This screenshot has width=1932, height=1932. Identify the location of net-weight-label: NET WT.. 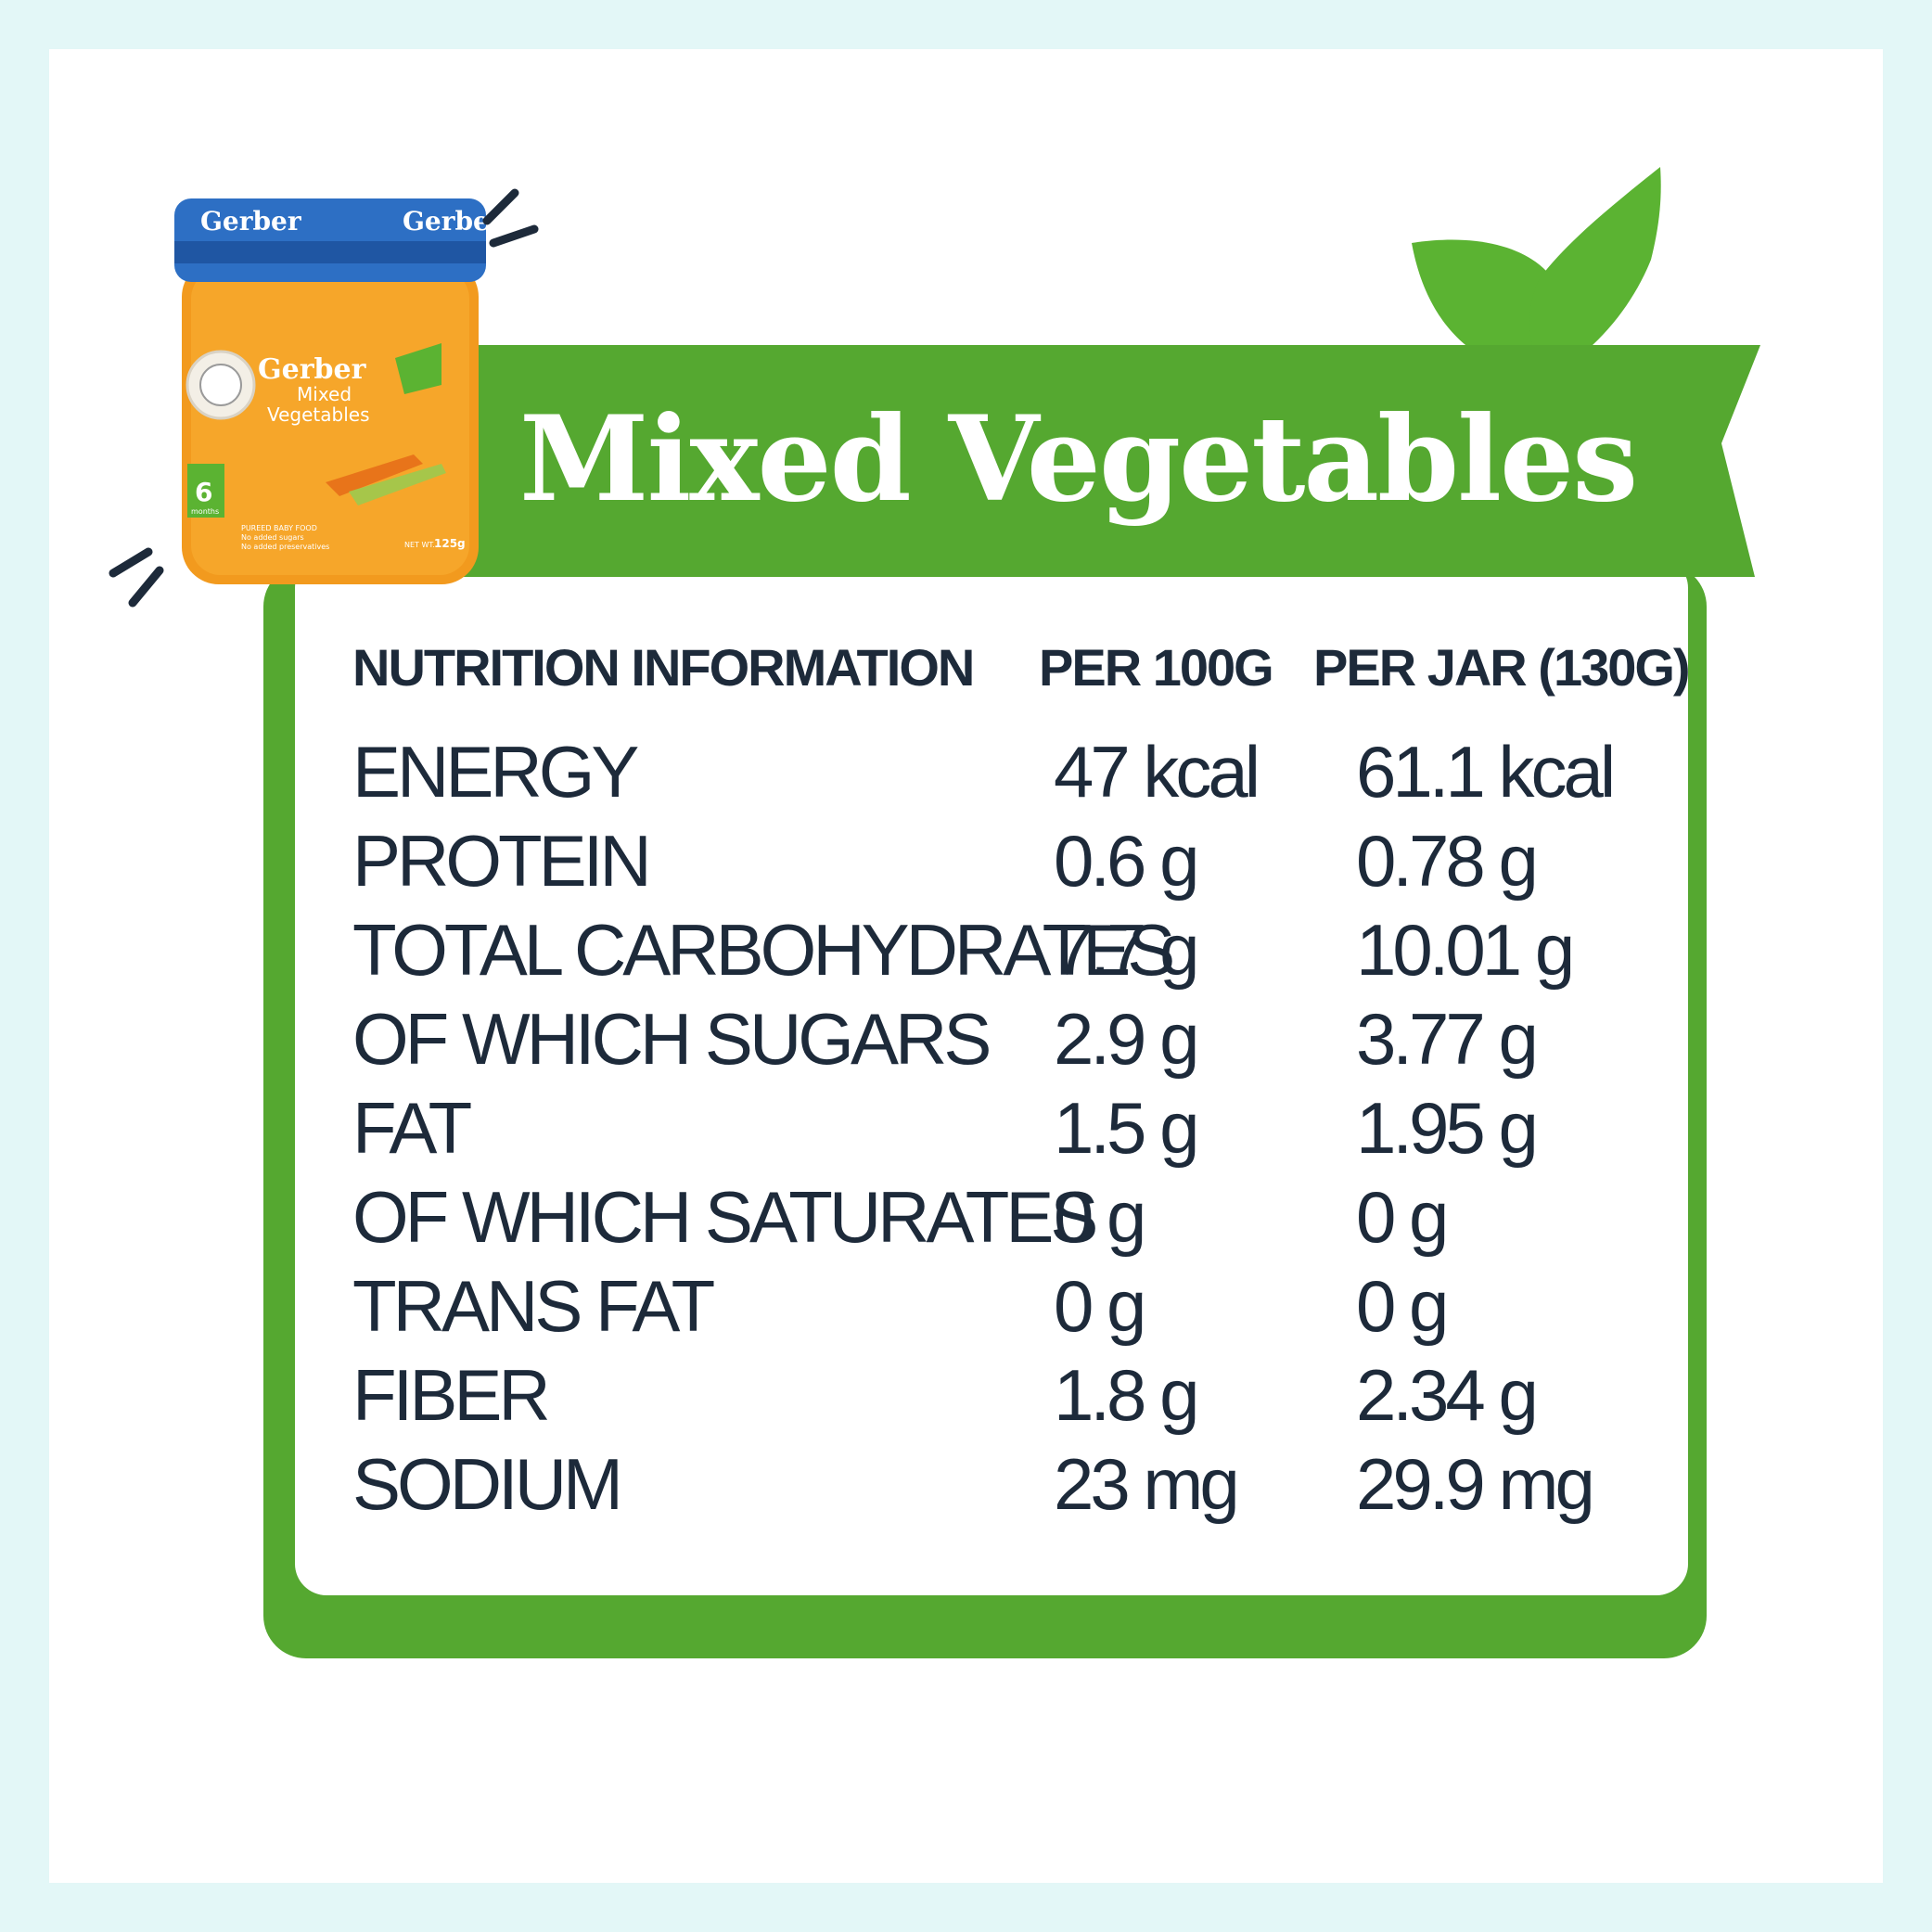
(419, 545).